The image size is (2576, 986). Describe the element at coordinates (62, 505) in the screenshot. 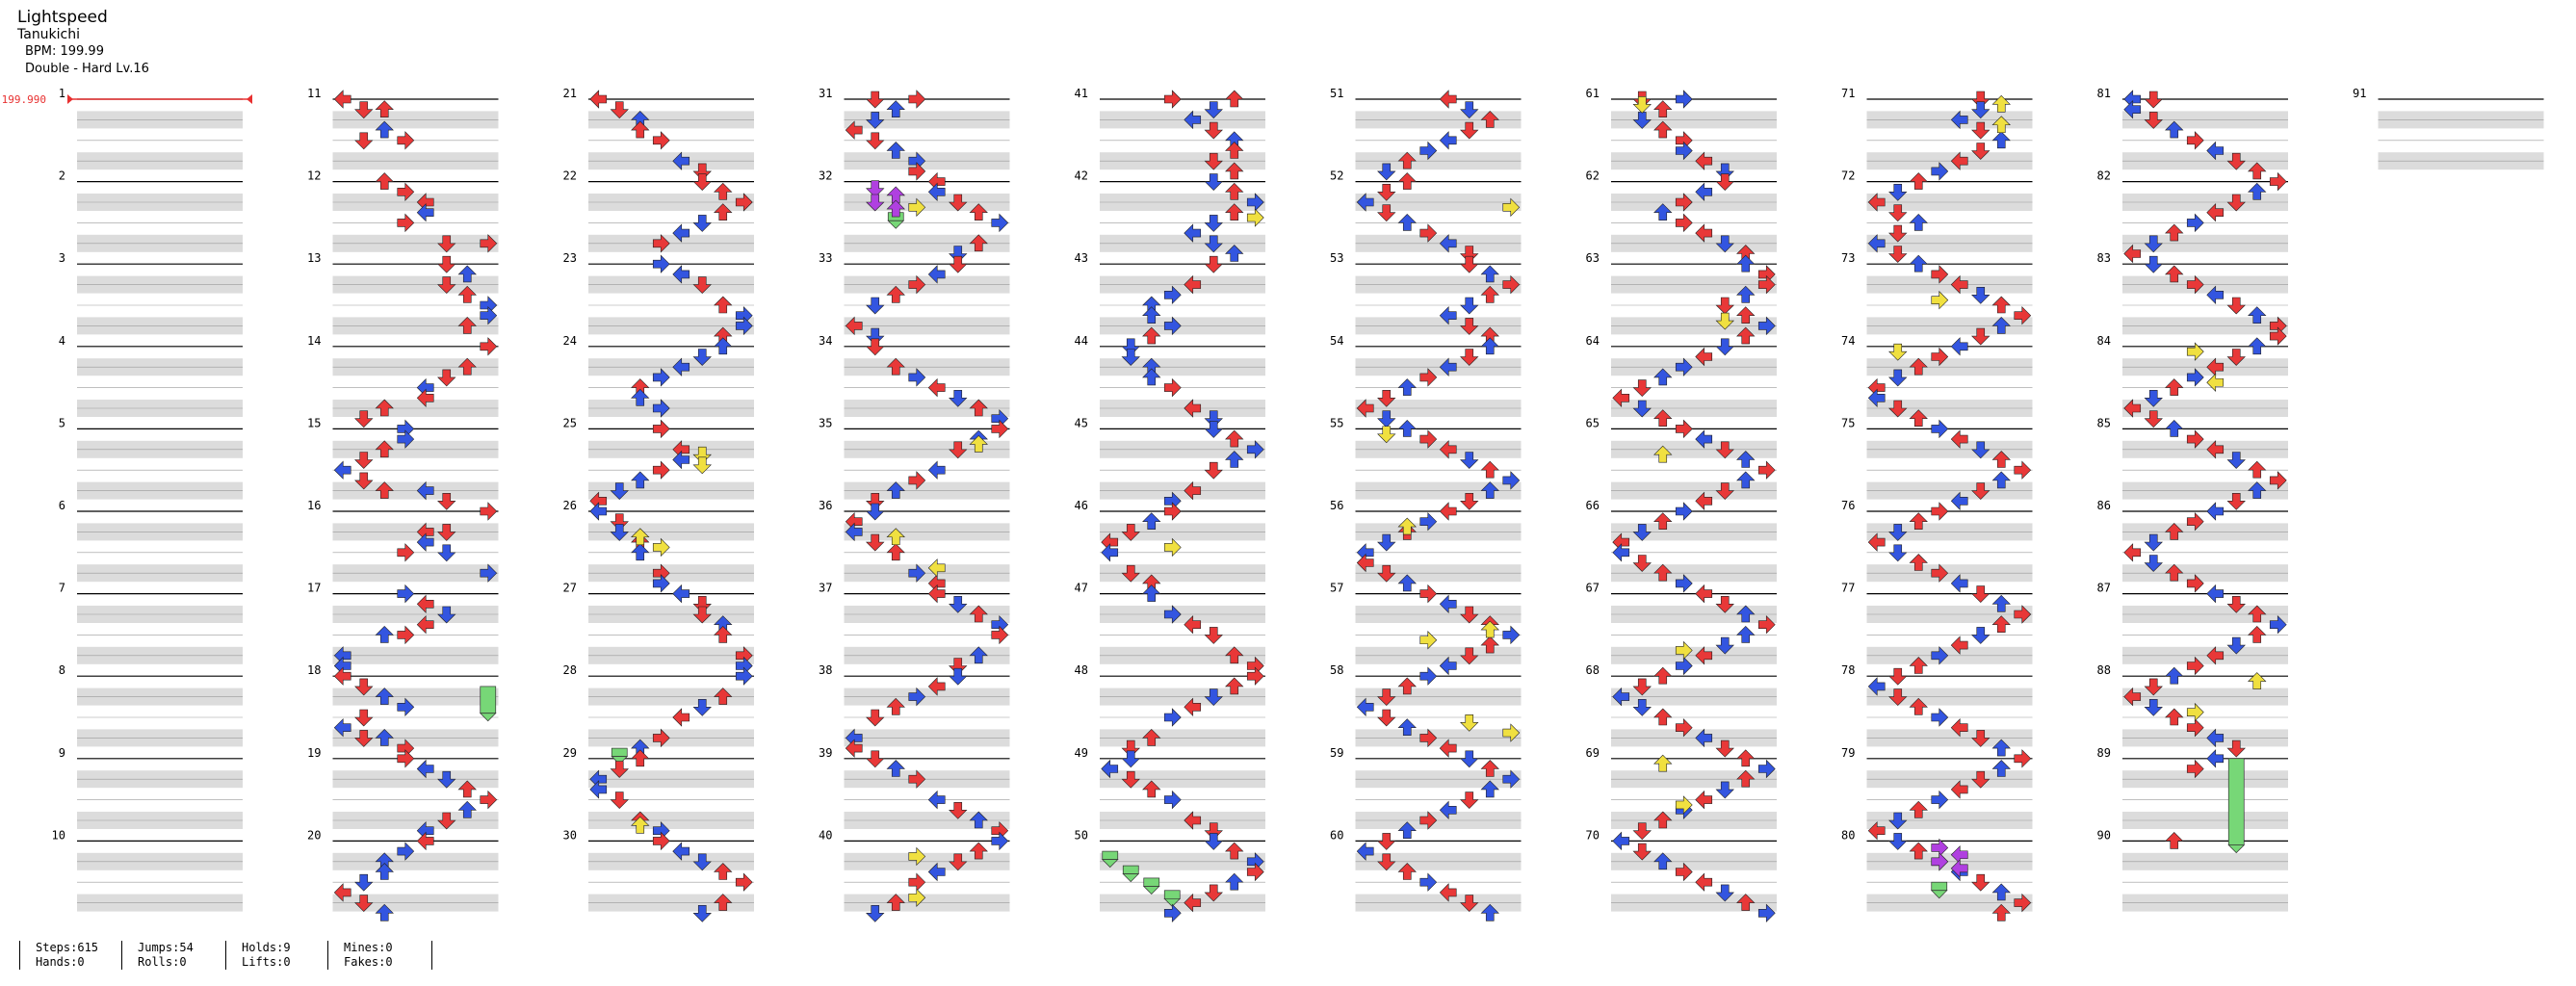

I see `measure-number: 6` at that location.